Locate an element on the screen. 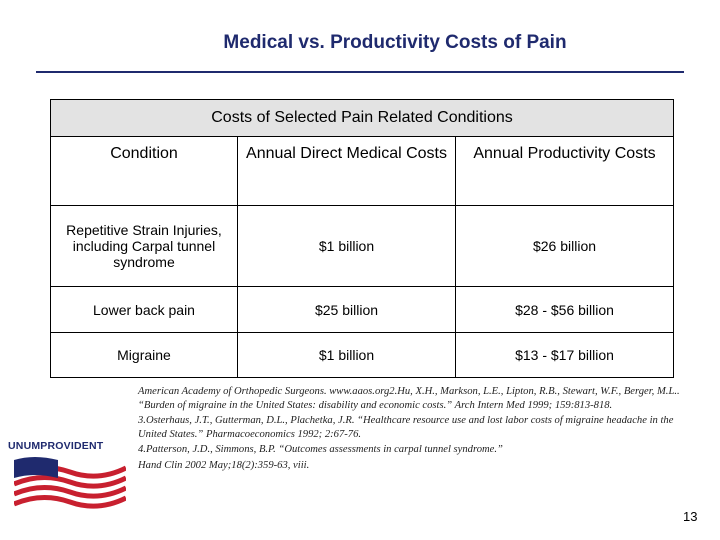 The width and height of the screenshot is (720, 540). condition-cell: Lower back pain is located at coordinates (144, 309).